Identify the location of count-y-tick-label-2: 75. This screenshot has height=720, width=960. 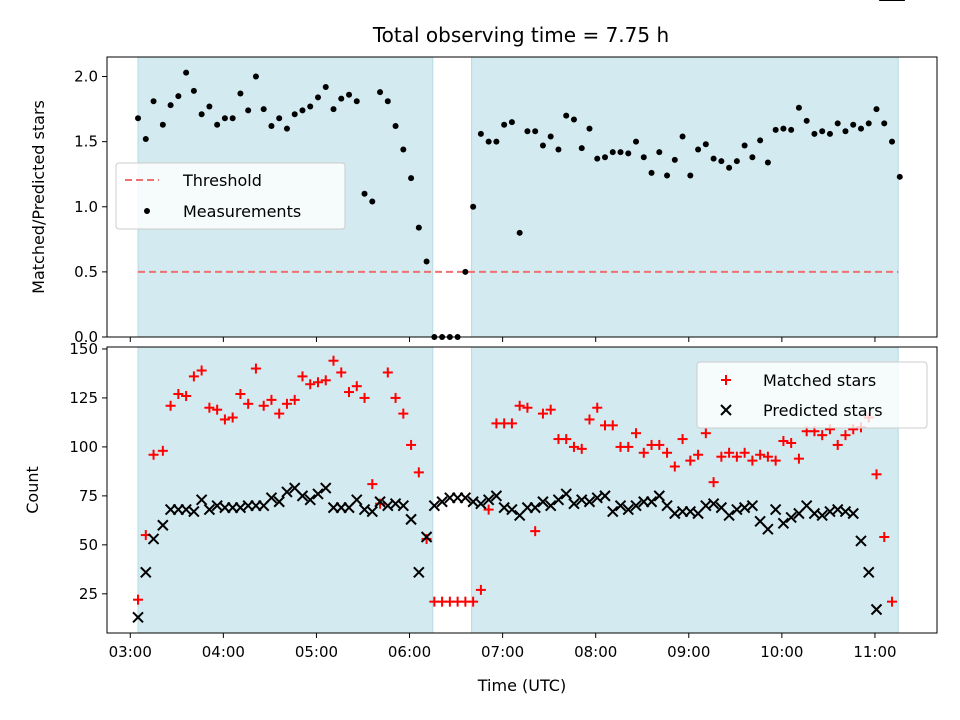
(88, 496).